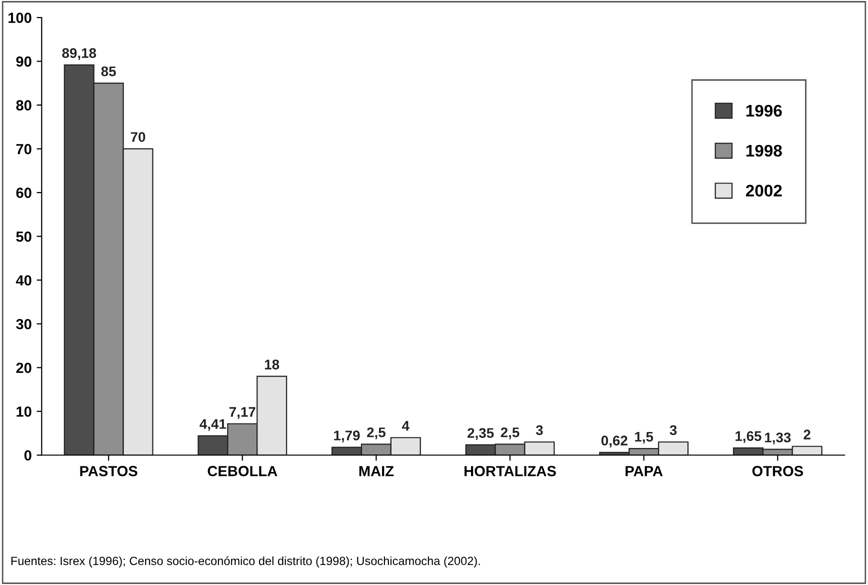 This screenshot has width=868, height=585. Describe the element at coordinates (24, 149) in the screenshot. I see `y-tick-label: 70` at that location.